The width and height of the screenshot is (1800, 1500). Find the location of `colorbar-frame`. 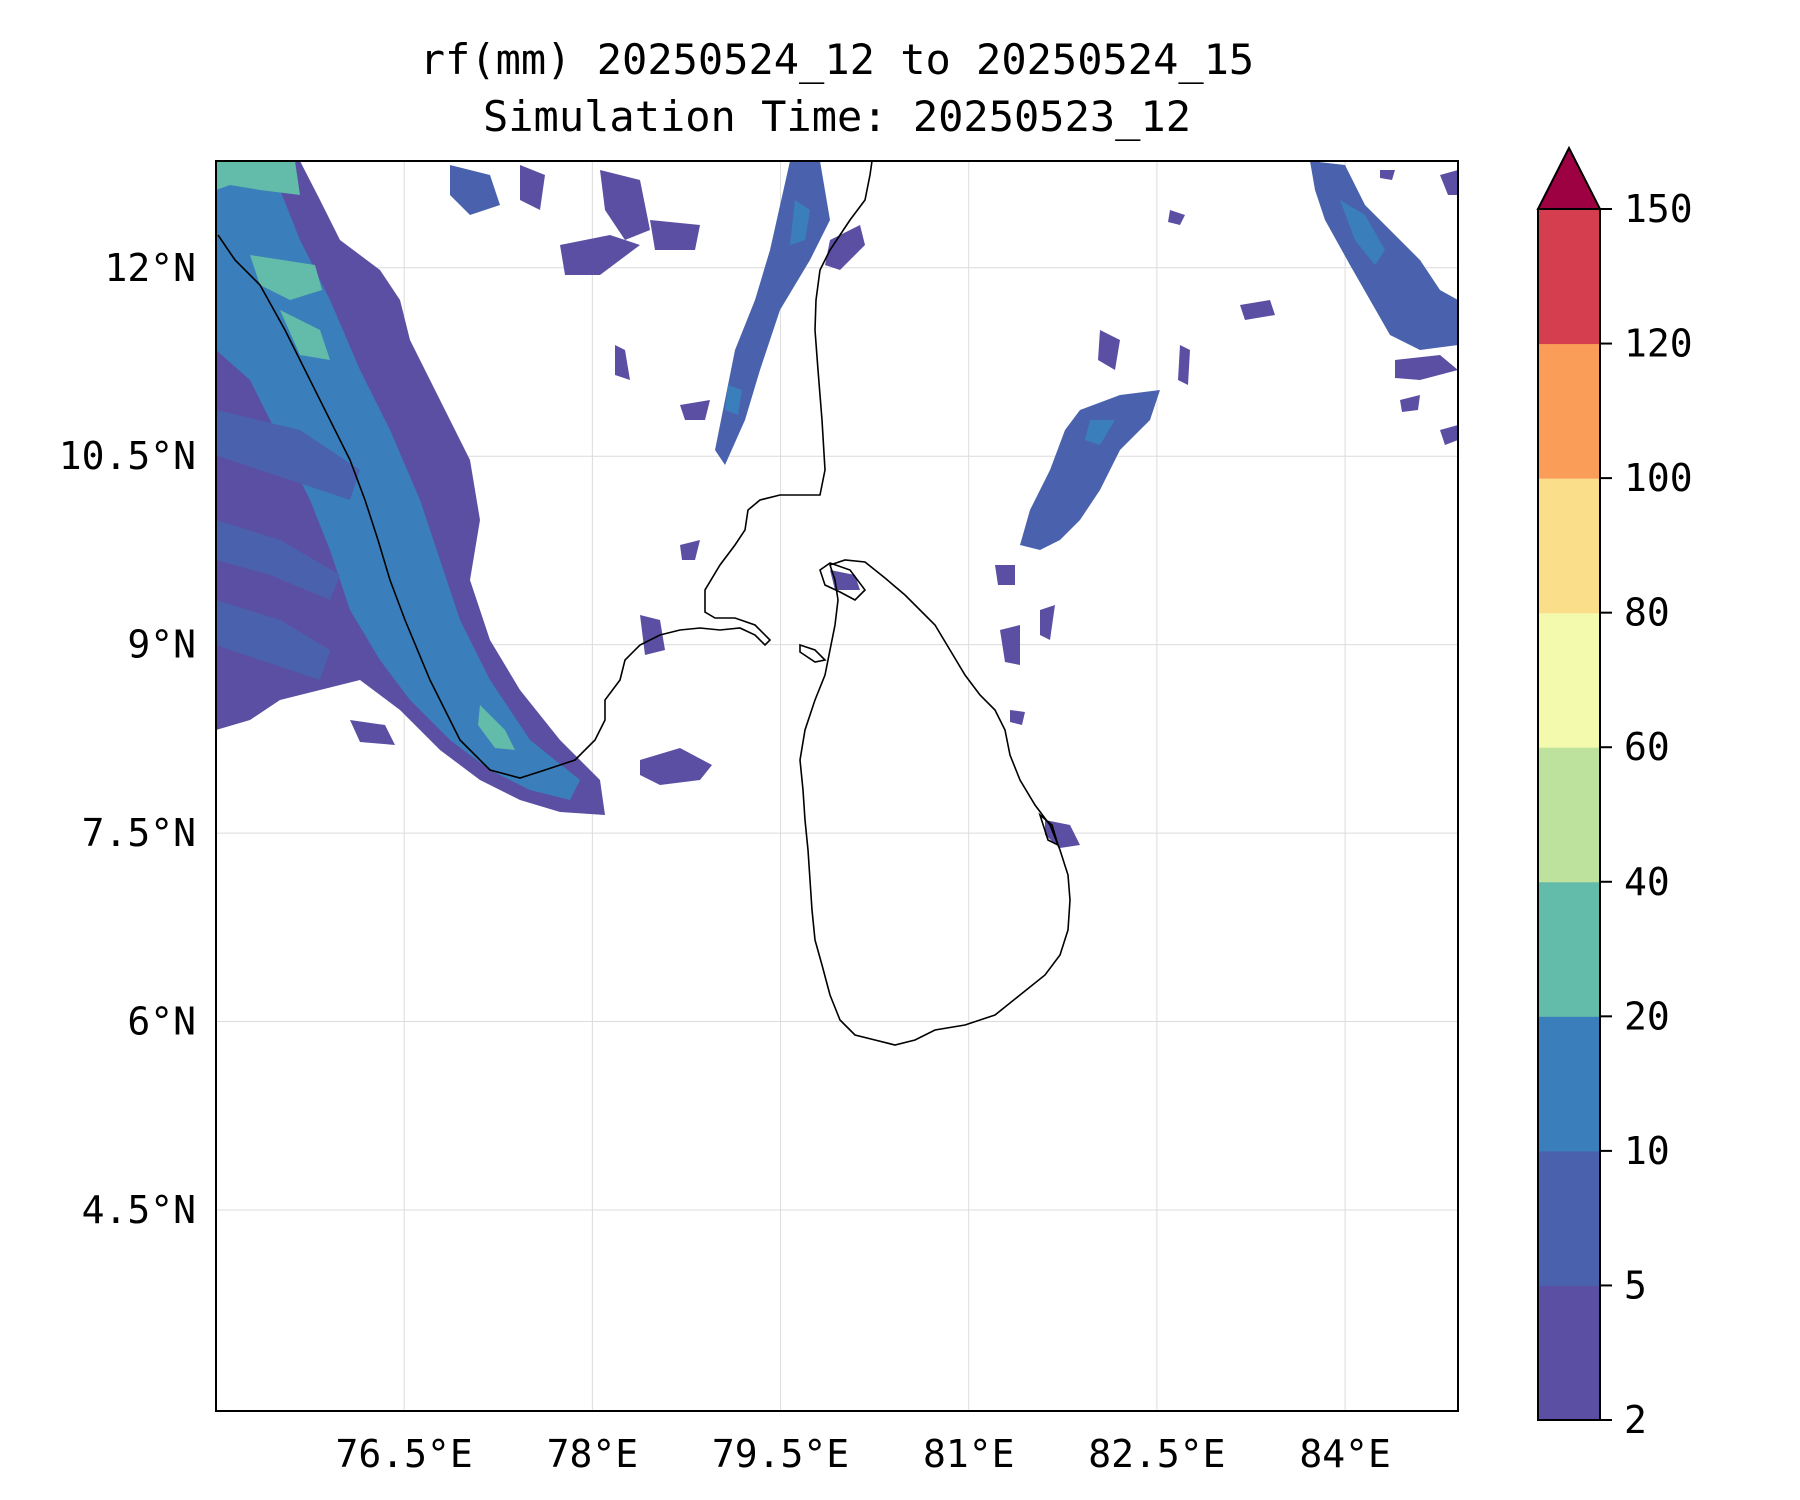

colorbar-frame is located at coordinates (1569, 814).